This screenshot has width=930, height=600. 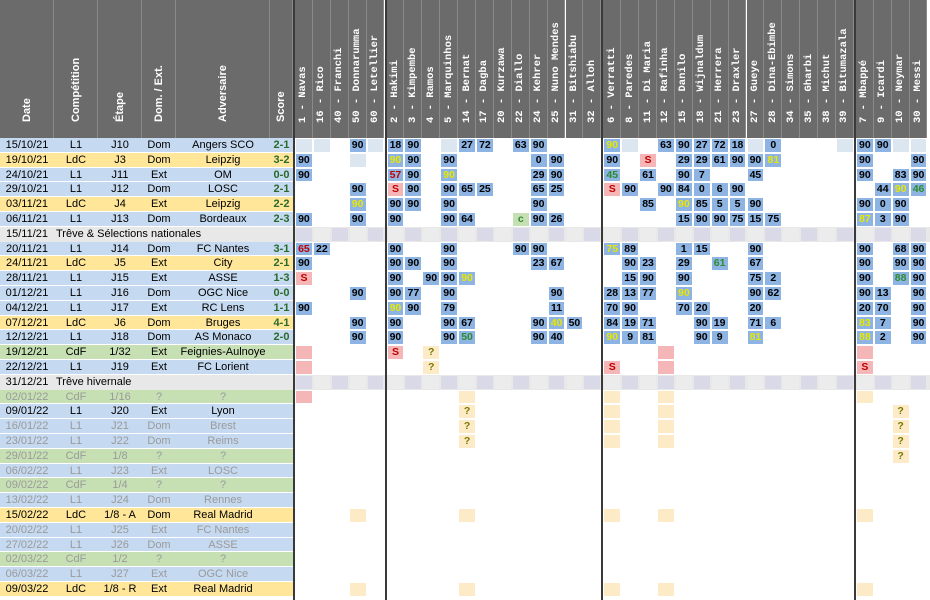 What do you see at coordinates (27, 69) in the screenshot?
I see `header-date: Date` at bounding box center [27, 69].